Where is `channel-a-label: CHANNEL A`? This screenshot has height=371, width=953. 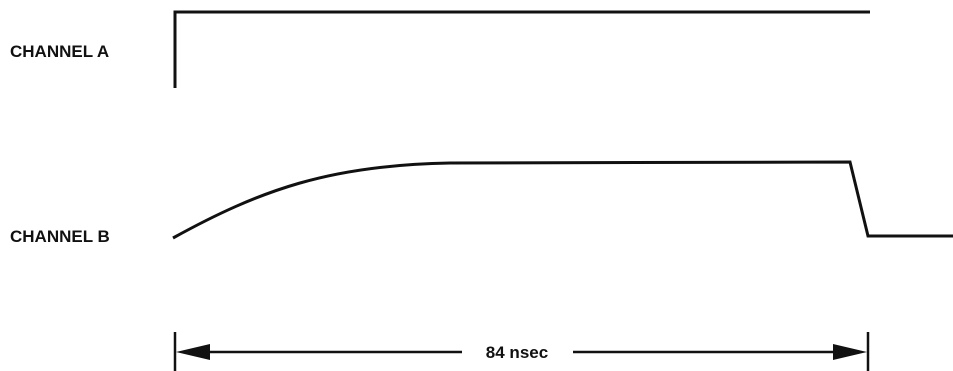
channel-a-label: CHANNEL A is located at coordinates (59, 51).